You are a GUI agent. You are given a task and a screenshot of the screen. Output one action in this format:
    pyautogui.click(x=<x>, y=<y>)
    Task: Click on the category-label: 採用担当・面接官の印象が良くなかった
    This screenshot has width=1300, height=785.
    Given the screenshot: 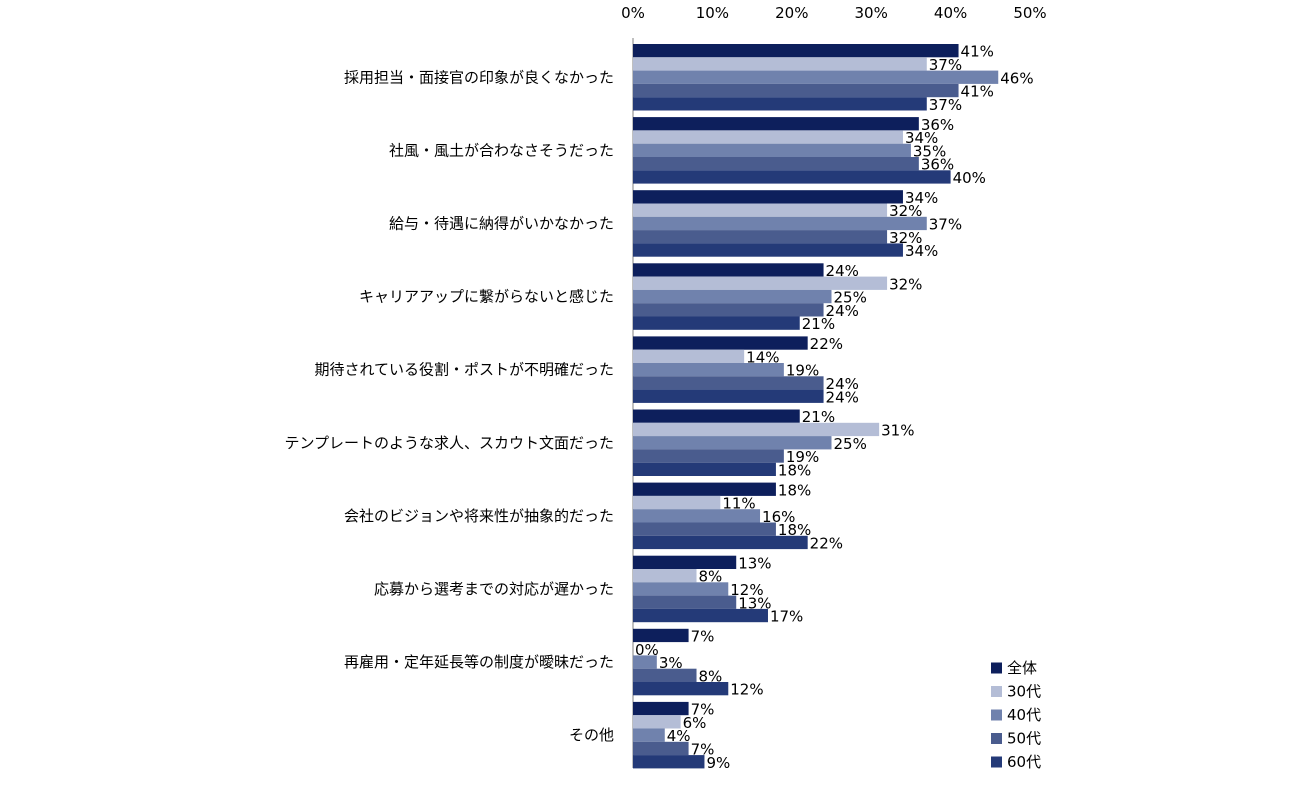 What is the action you would take?
    pyautogui.click(x=479, y=77)
    